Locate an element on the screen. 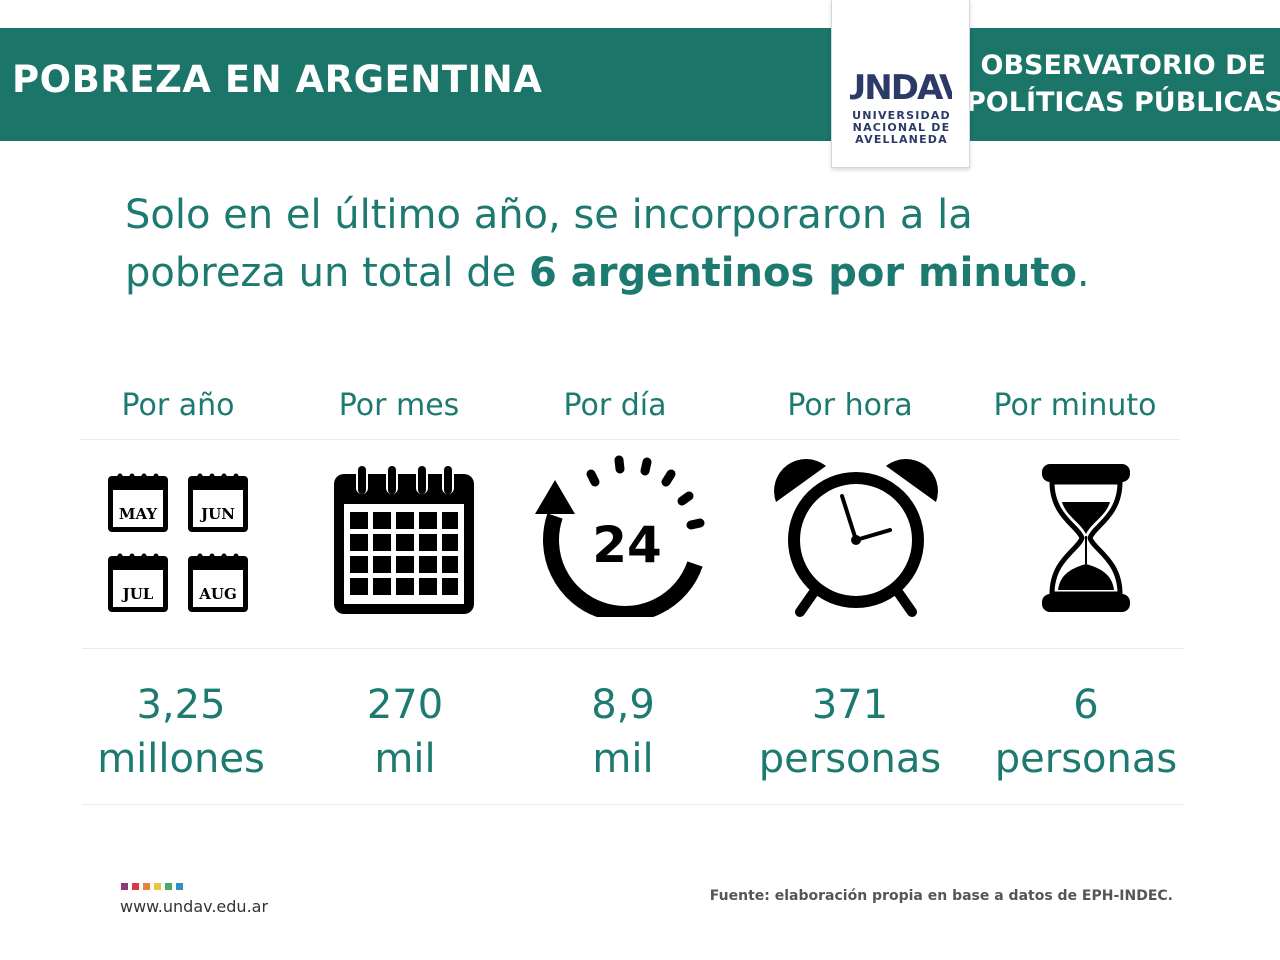 The height and width of the screenshot is (960, 1280). month-calendar-icon: JUN is located at coordinates (218, 502).